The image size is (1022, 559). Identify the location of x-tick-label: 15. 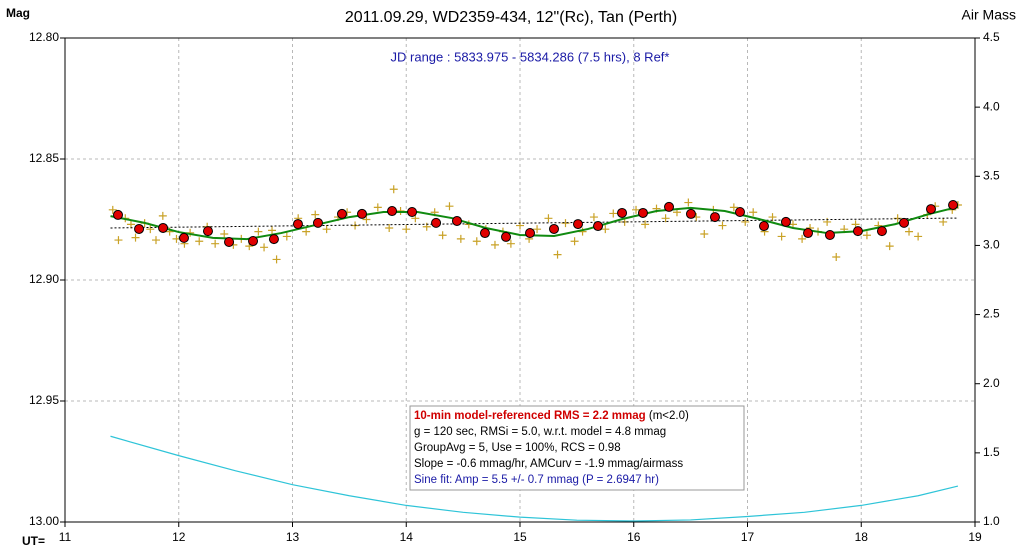
(520, 537).